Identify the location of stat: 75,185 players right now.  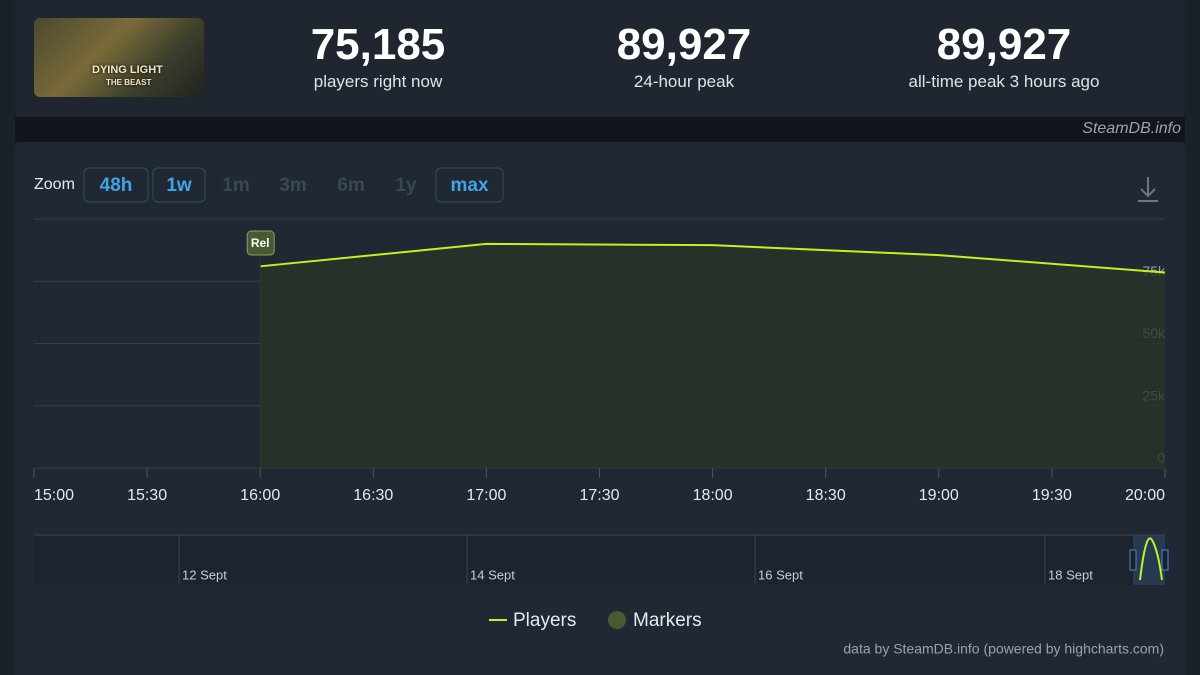
(378, 56).